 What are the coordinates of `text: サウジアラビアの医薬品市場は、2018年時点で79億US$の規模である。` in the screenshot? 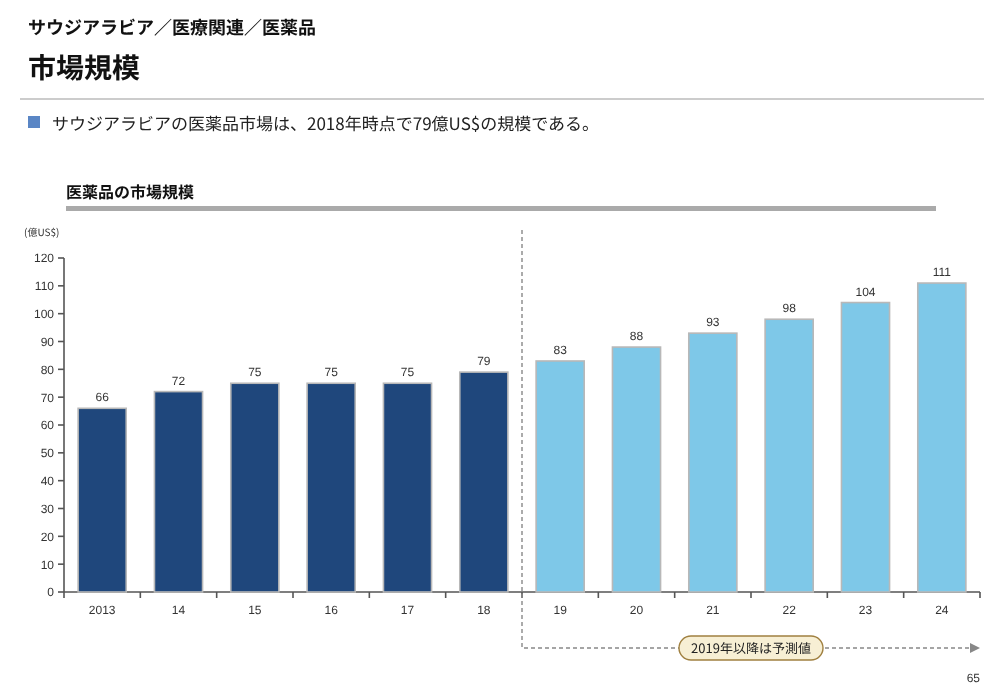 It's located at (326, 124).